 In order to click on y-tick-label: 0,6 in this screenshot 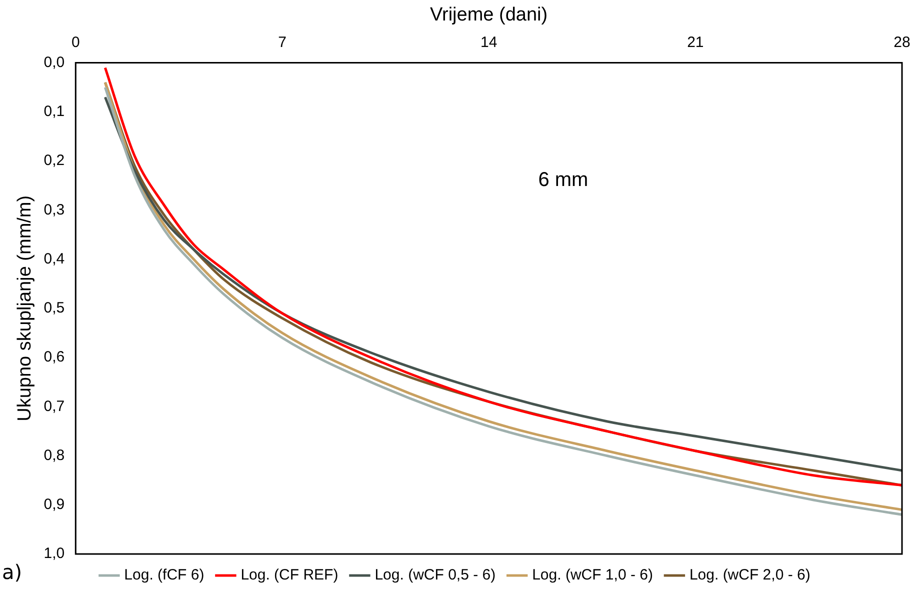, I will do `click(54, 357)`.